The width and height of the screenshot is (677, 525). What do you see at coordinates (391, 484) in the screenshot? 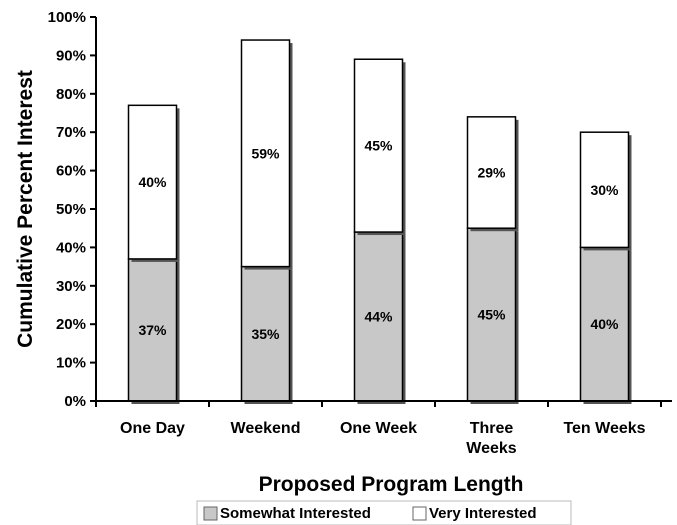
I see `x-axis-title: Proposed Program Length` at bounding box center [391, 484].